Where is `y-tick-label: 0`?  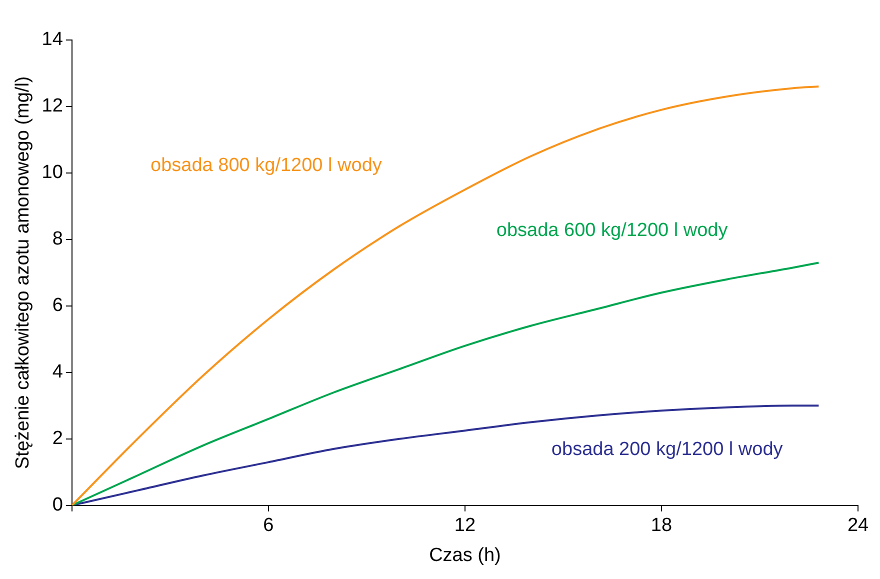
y-tick-label: 0 is located at coordinates (57, 505).